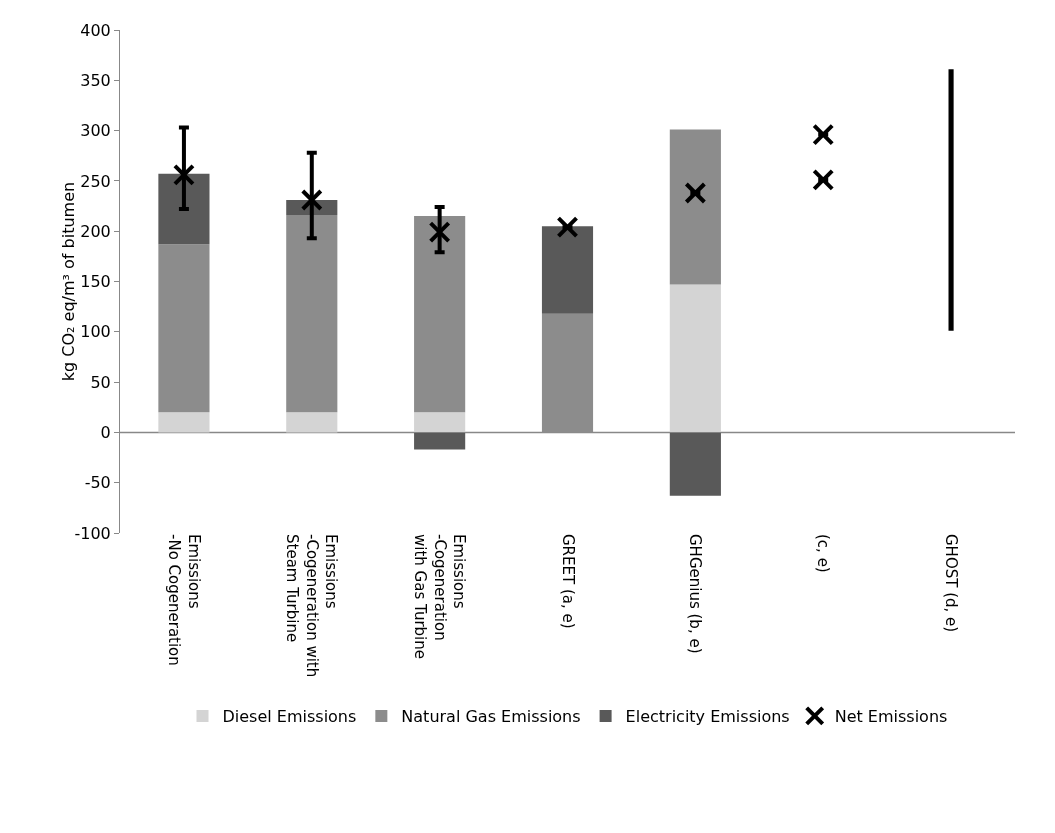 This screenshot has height=833, width=1055. Describe the element at coordinates (92, 533) in the screenshot. I see `y-tick-label: -100` at that location.